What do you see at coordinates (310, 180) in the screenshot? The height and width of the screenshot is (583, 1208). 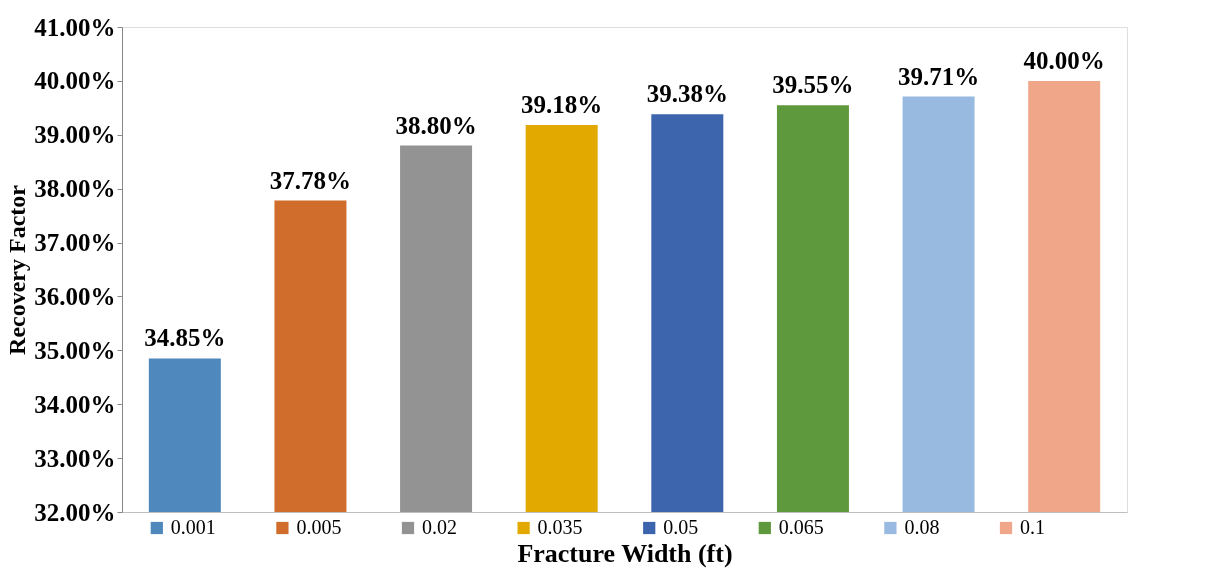 I see `data-label: 37.78%` at bounding box center [310, 180].